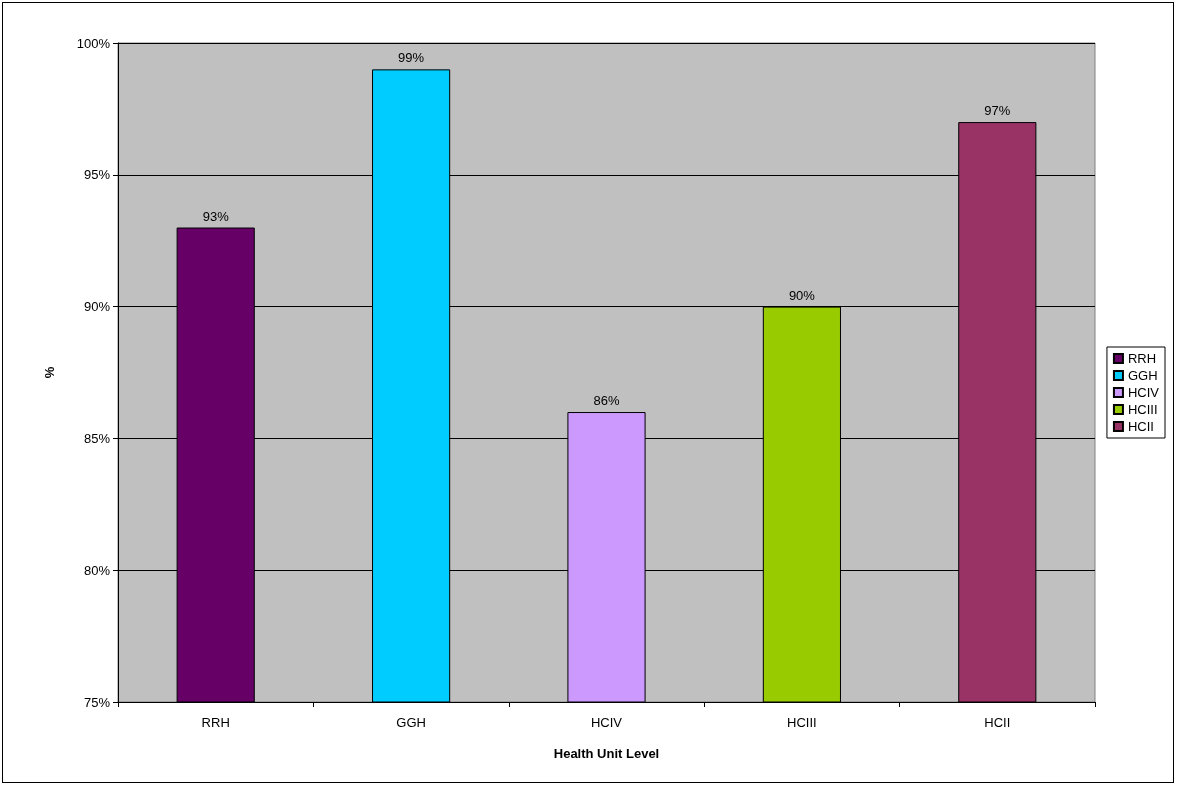 The height and width of the screenshot is (787, 1178). Describe the element at coordinates (49, 372) in the screenshot. I see `y-axis-title: %` at that location.